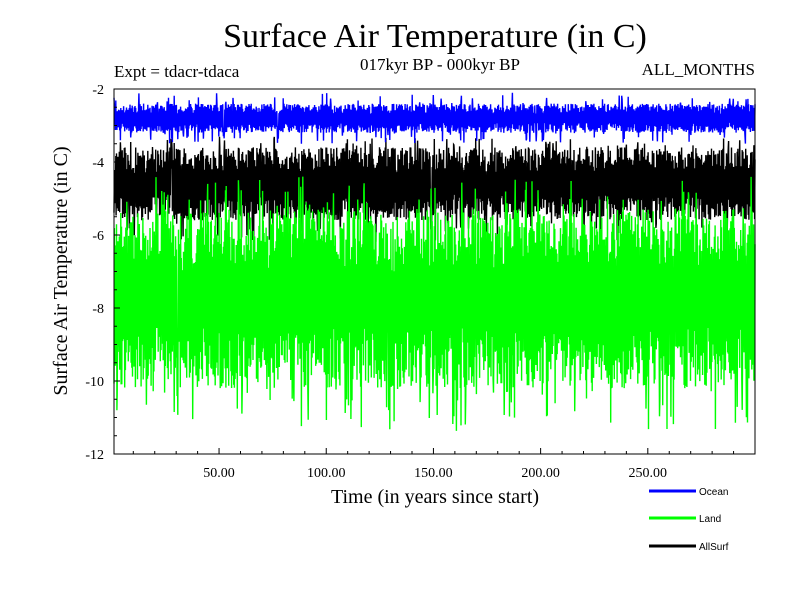 Image resolution: width=800 pixels, height=600 pixels. What do you see at coordinates (713, 492) in the screenshot?
I see `legend-label-ocean: Ocean` at bounding box center [713, 492].